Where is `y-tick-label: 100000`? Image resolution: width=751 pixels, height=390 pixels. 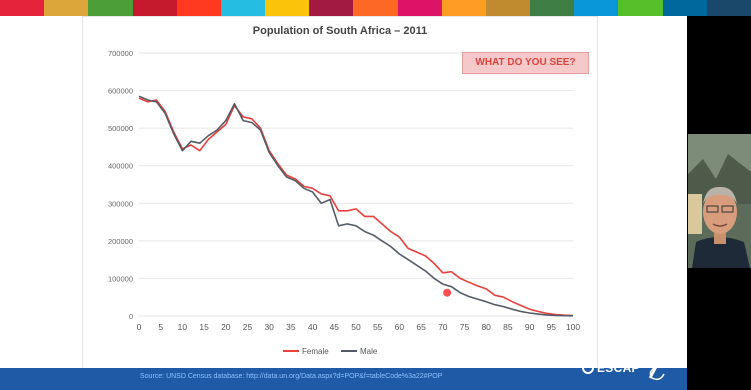 y-tick-label: 100000 is located at coordinates (120, 278).